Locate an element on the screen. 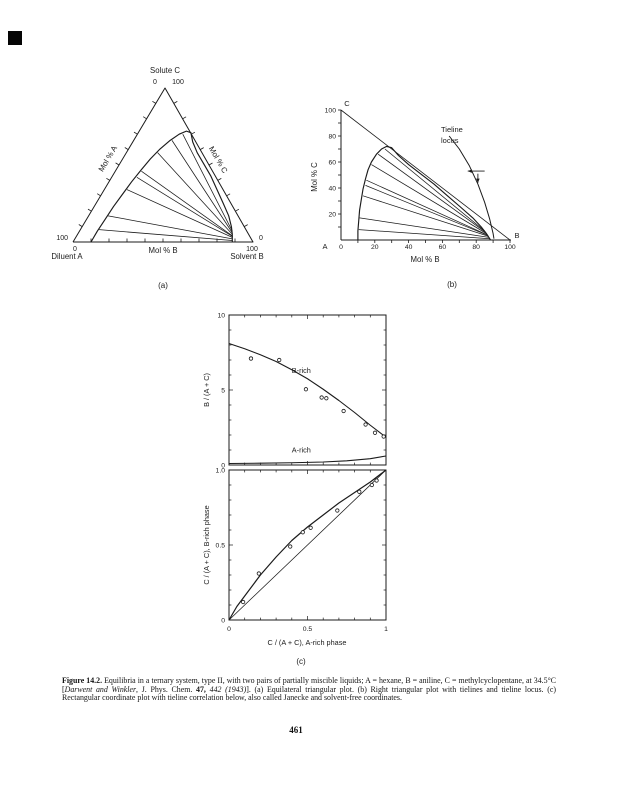 The height and width of the screenshot is (800, 617). solvent-b-label: Solvent B is located at coordinates (246, 256).